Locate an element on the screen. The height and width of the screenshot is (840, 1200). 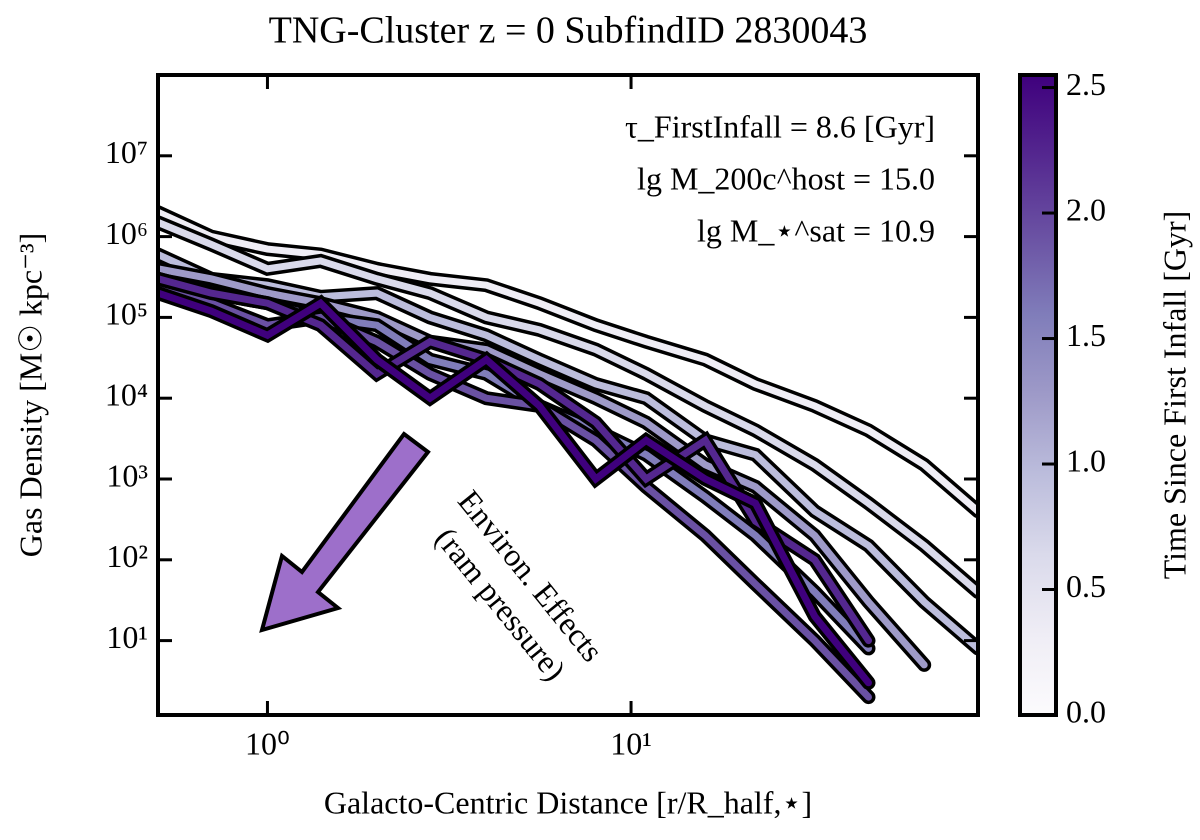
annotation: τ_FirstInfall = 8.6 [Gyr] is located at coordinates (780, 126).